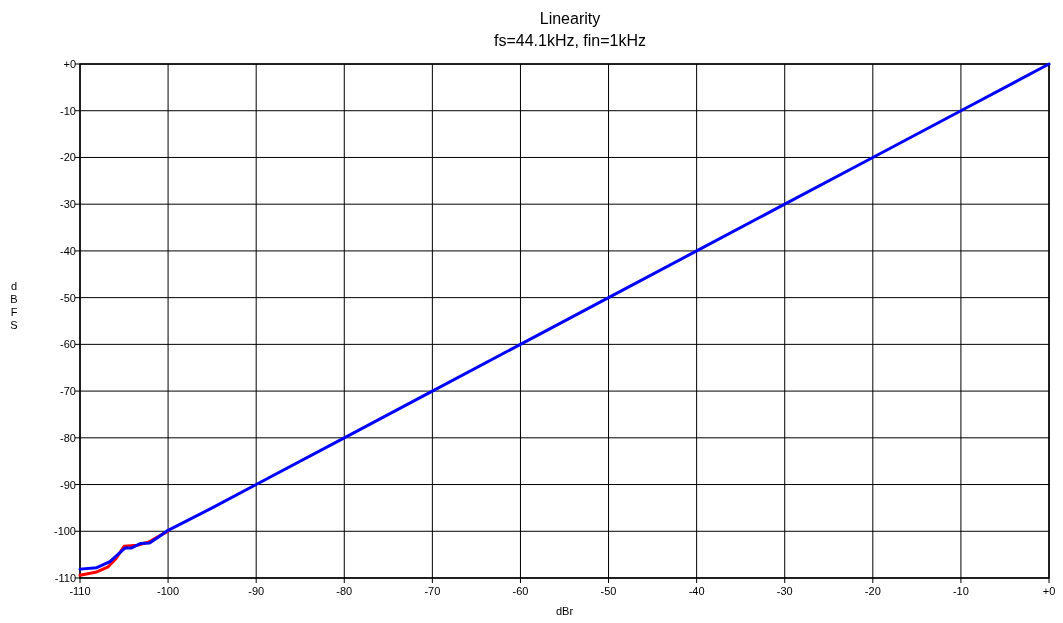 The image size is (1063, 623). I want to click on y-tick-label: -80, so click(68, 437).